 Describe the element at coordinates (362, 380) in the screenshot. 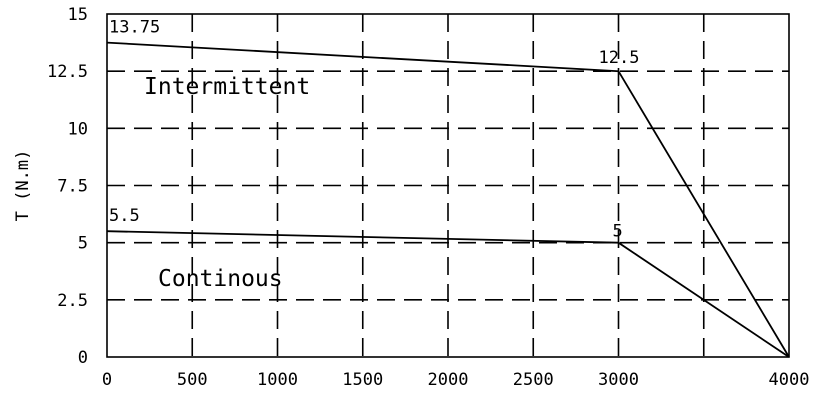

I see `x-tick-label: 1500` at that location.